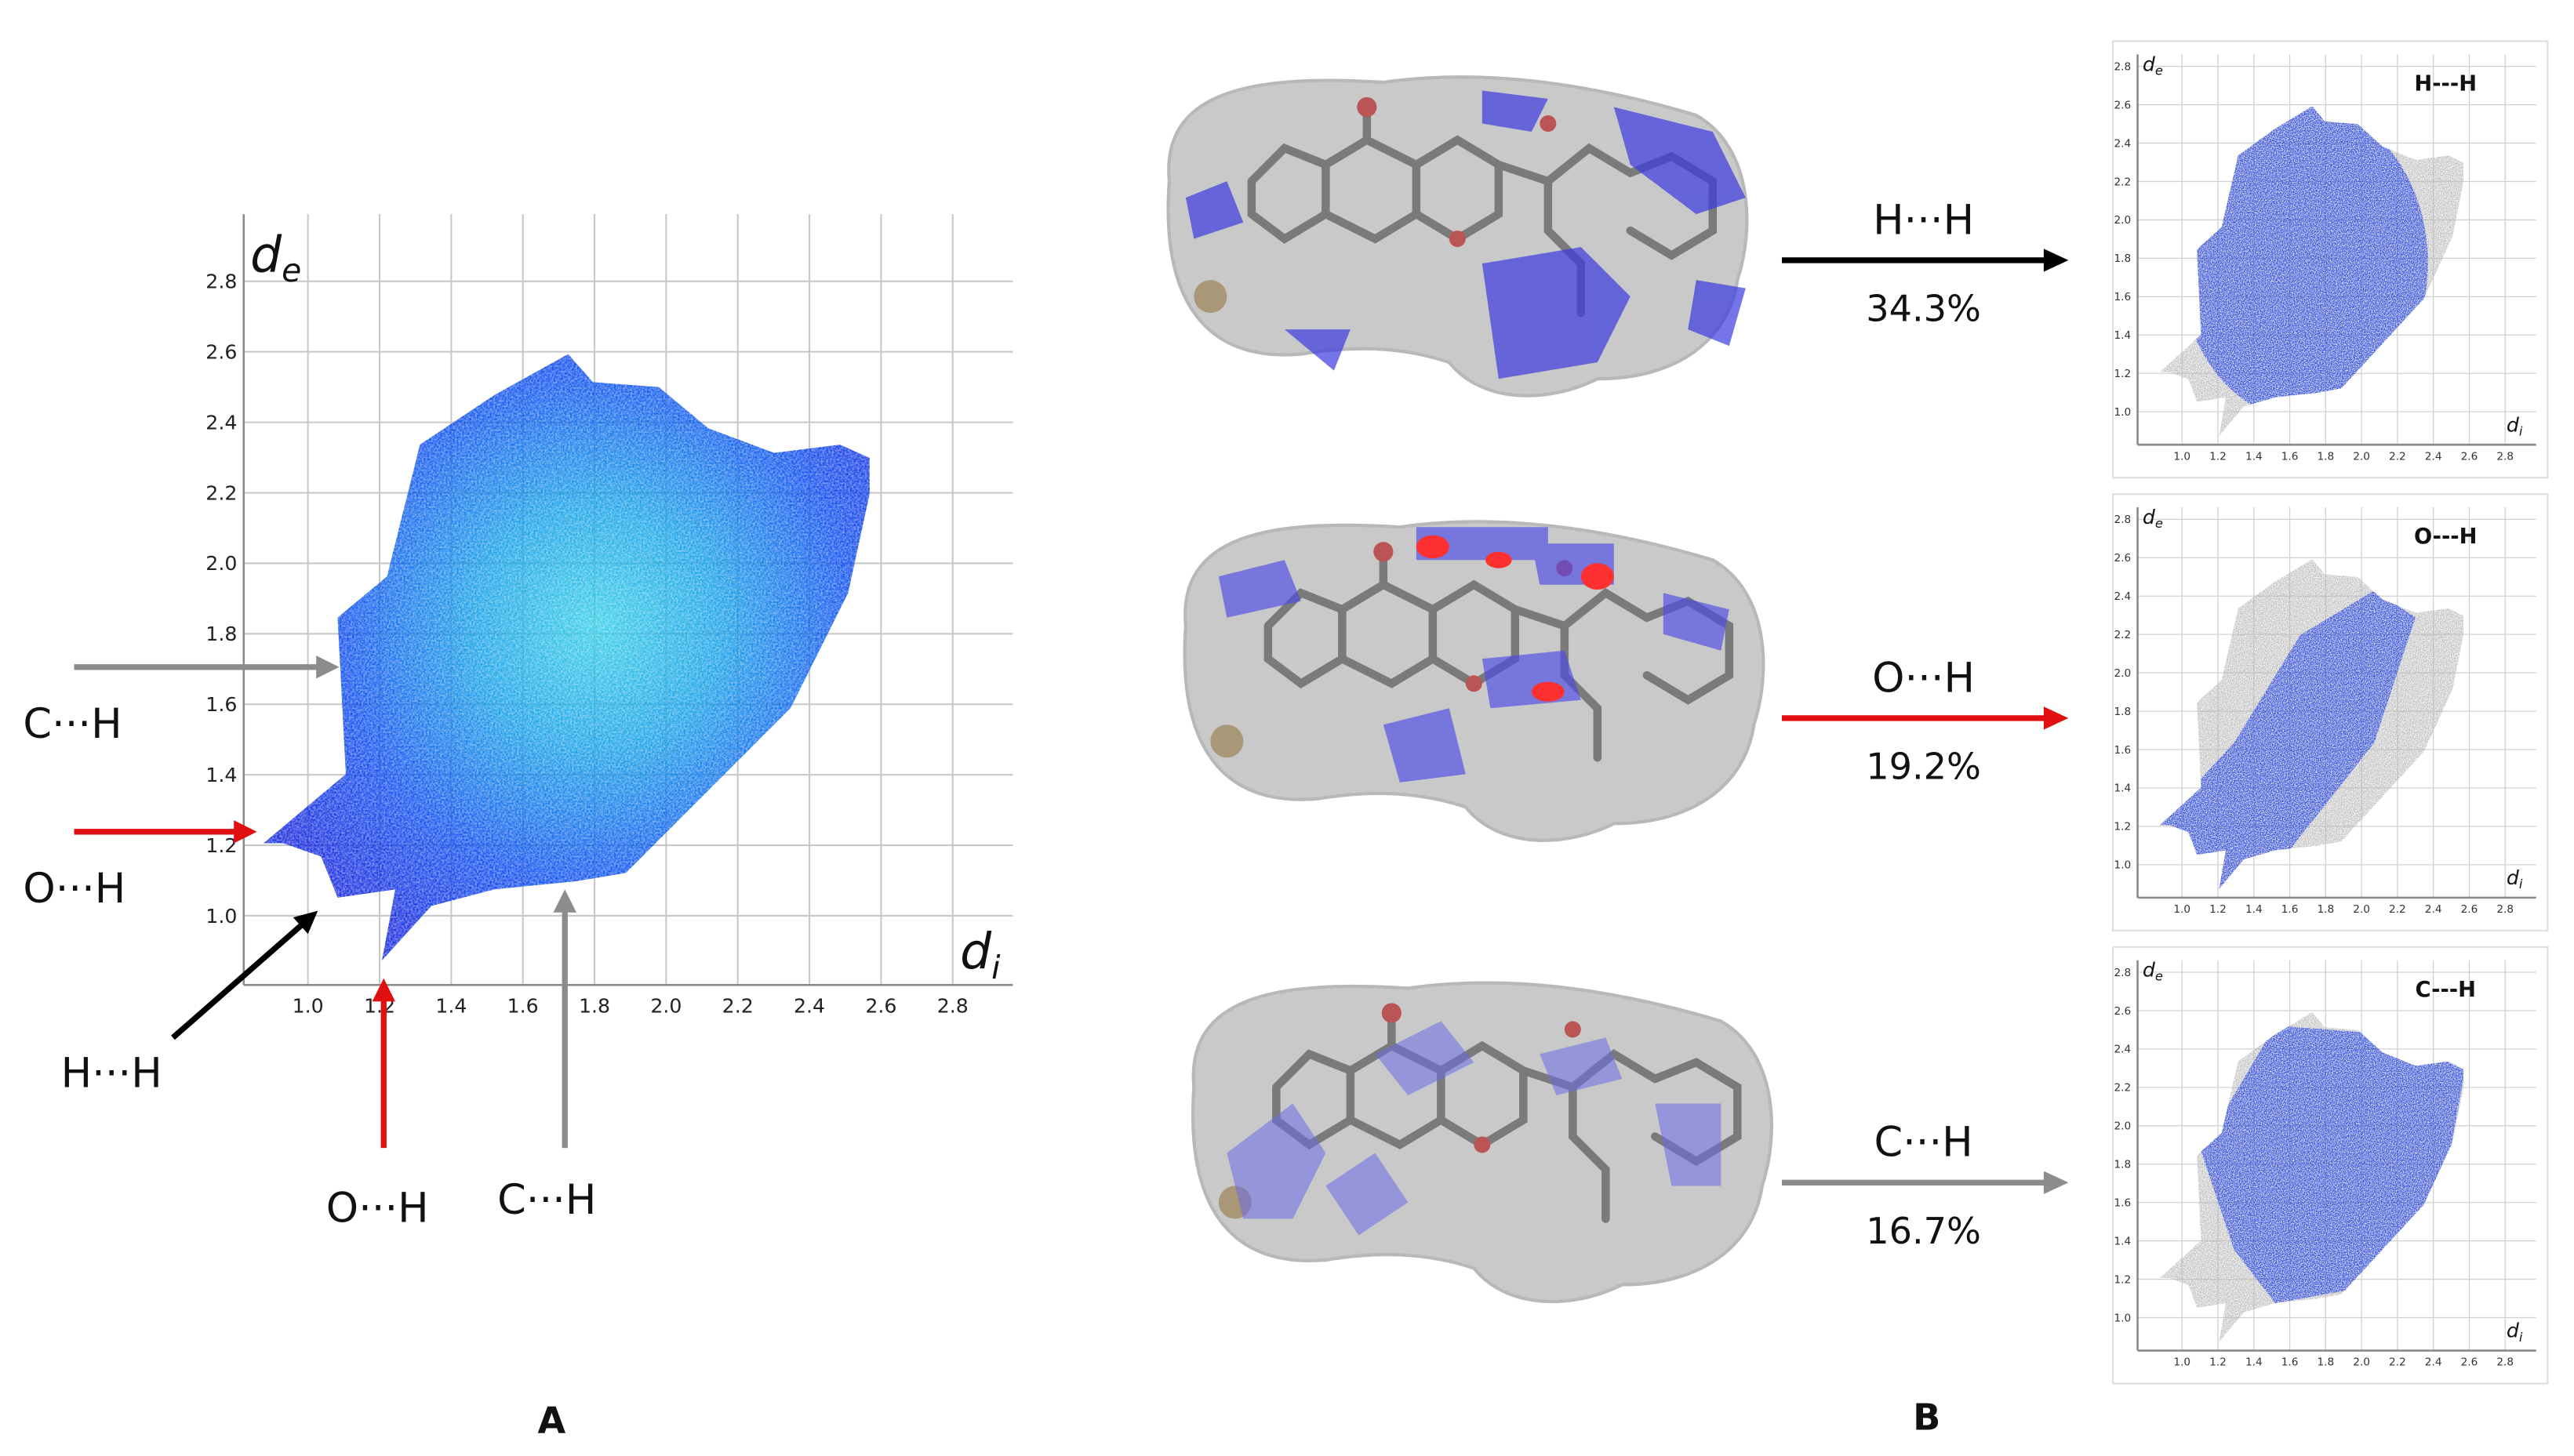 The height and width of the screenshot is (1456, 2574). What do you see at coordinates (1924, 678) in the screenshot?
I see `contact-label: O···H` at bounding box center [1924, 678].